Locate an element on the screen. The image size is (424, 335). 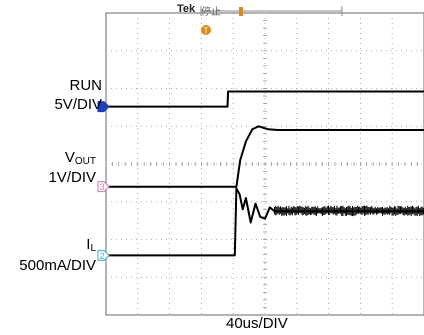
trigger-marker is located at coordinates (206, 30).